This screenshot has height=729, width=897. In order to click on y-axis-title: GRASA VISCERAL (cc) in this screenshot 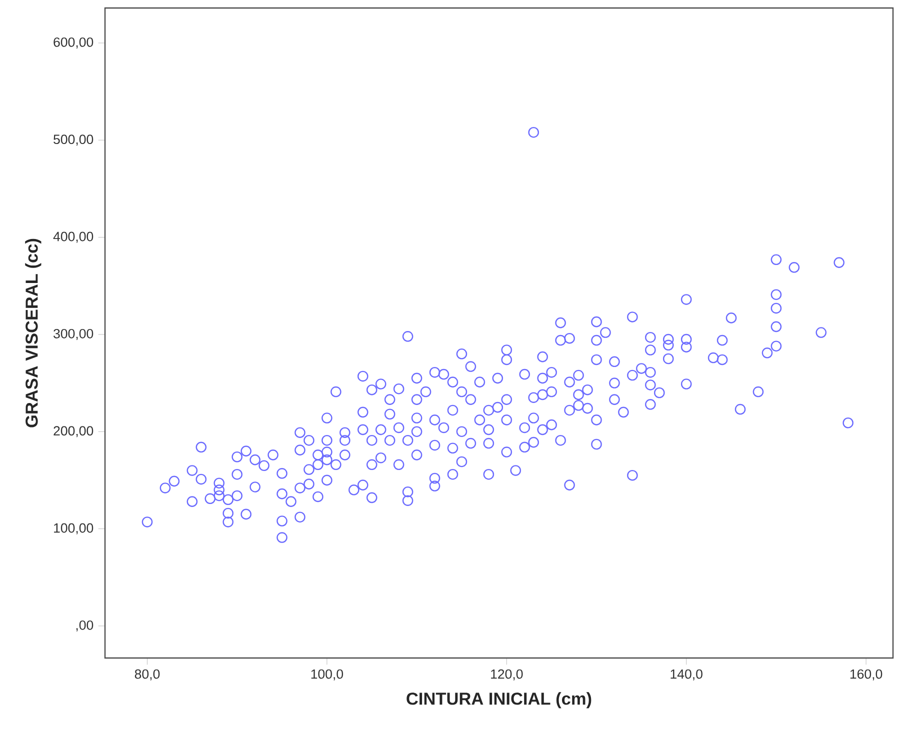, I will do `click(33, 333)`.